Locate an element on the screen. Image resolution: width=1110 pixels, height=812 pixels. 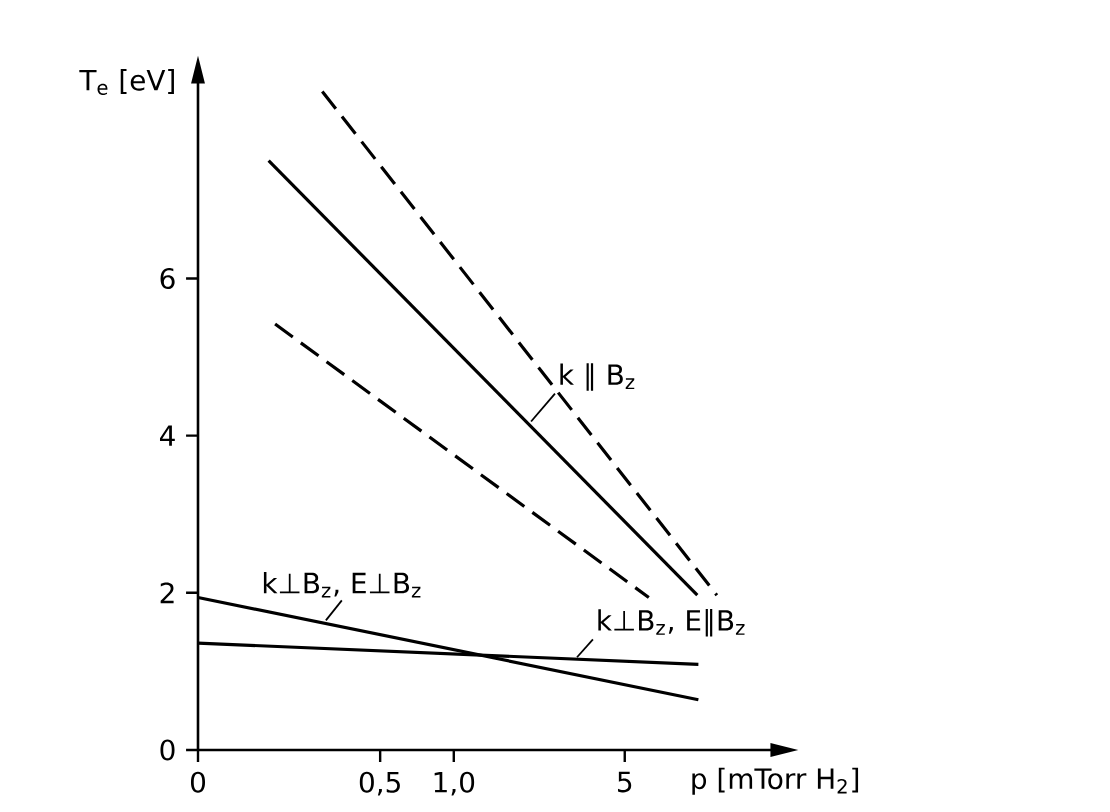
y-tick-label: 6 is located at coordinates (167, 278).